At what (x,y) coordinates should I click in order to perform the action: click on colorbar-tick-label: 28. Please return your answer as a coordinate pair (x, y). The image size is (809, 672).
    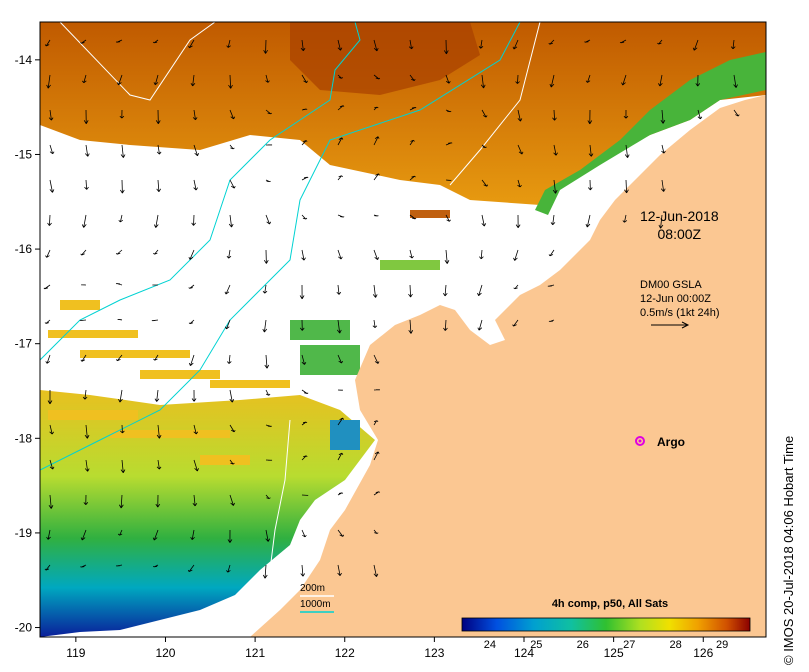
    Looking at the image, I should click on (676, 645).